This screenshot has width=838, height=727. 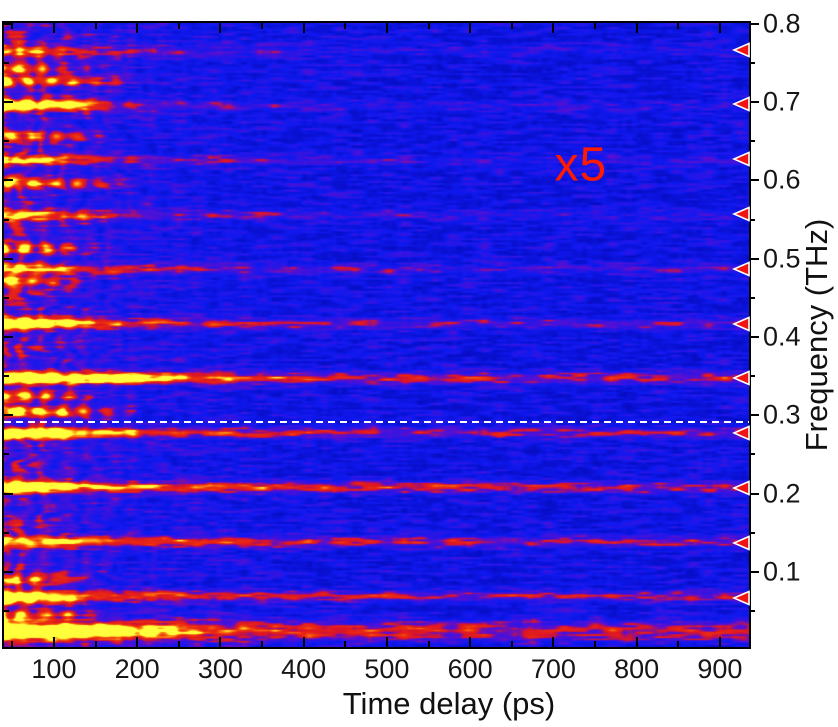 What do you see at coordinates (387, 669) in the screenshot?
I see `x-tick-label: 500` at bounding box center [387, 669].